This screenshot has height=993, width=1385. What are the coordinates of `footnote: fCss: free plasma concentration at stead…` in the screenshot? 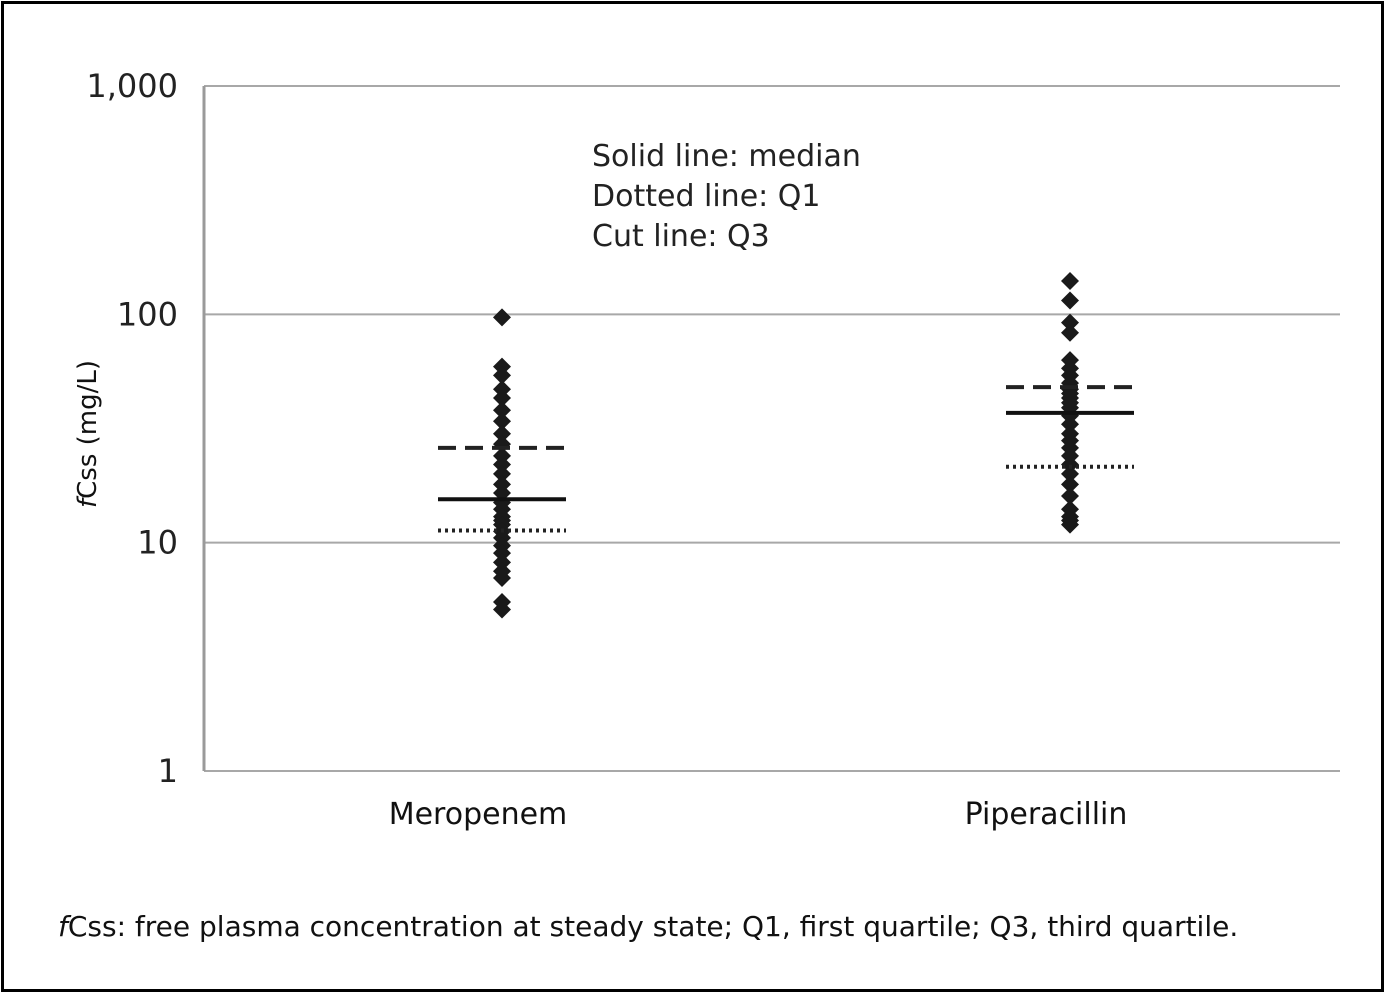 It's located at (648, 926).